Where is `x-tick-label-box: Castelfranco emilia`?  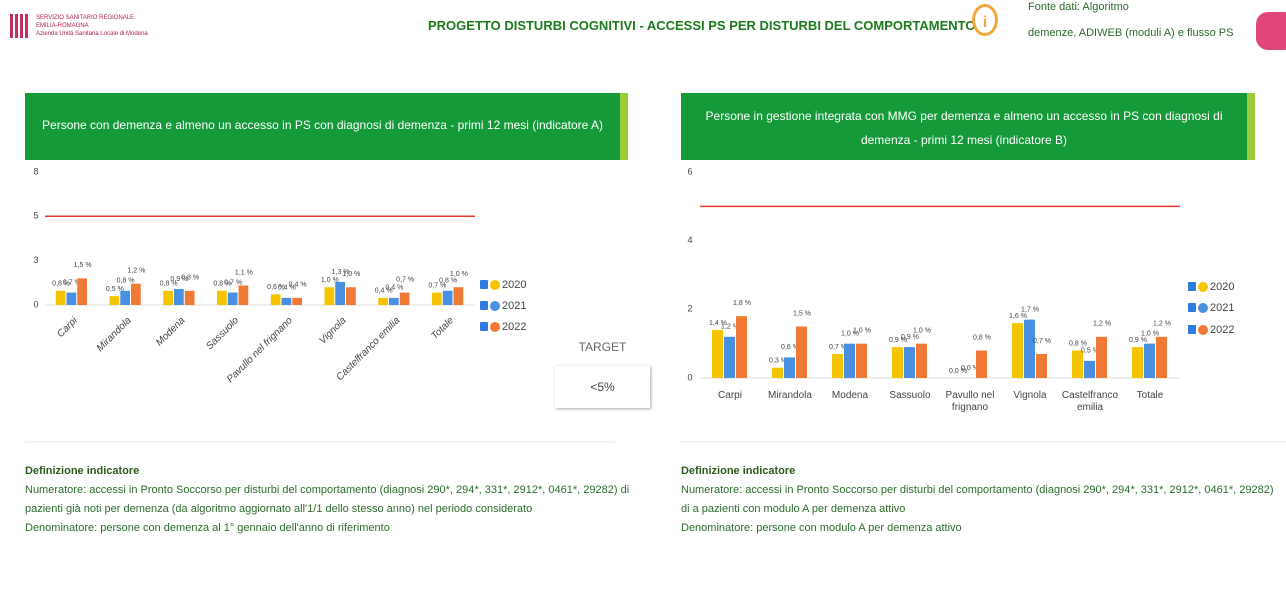 x-tick-label-box: Castelfranco emilia is located at coordinates (1090, 401).